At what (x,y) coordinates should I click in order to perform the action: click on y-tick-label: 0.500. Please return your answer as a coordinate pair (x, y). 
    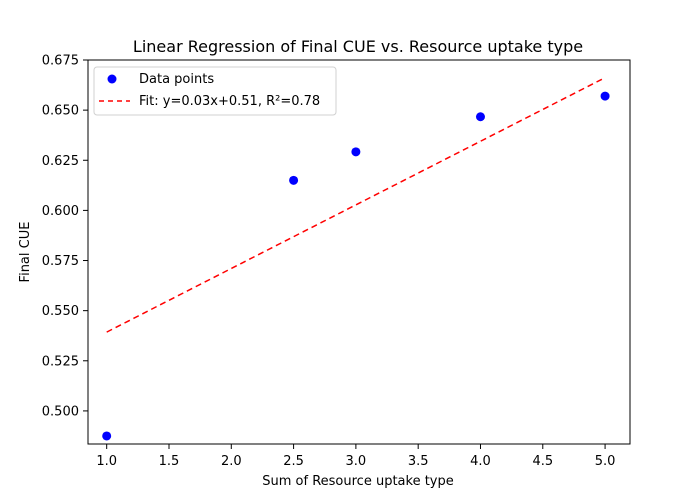
    Looking at the image, I should click on (60, 411).